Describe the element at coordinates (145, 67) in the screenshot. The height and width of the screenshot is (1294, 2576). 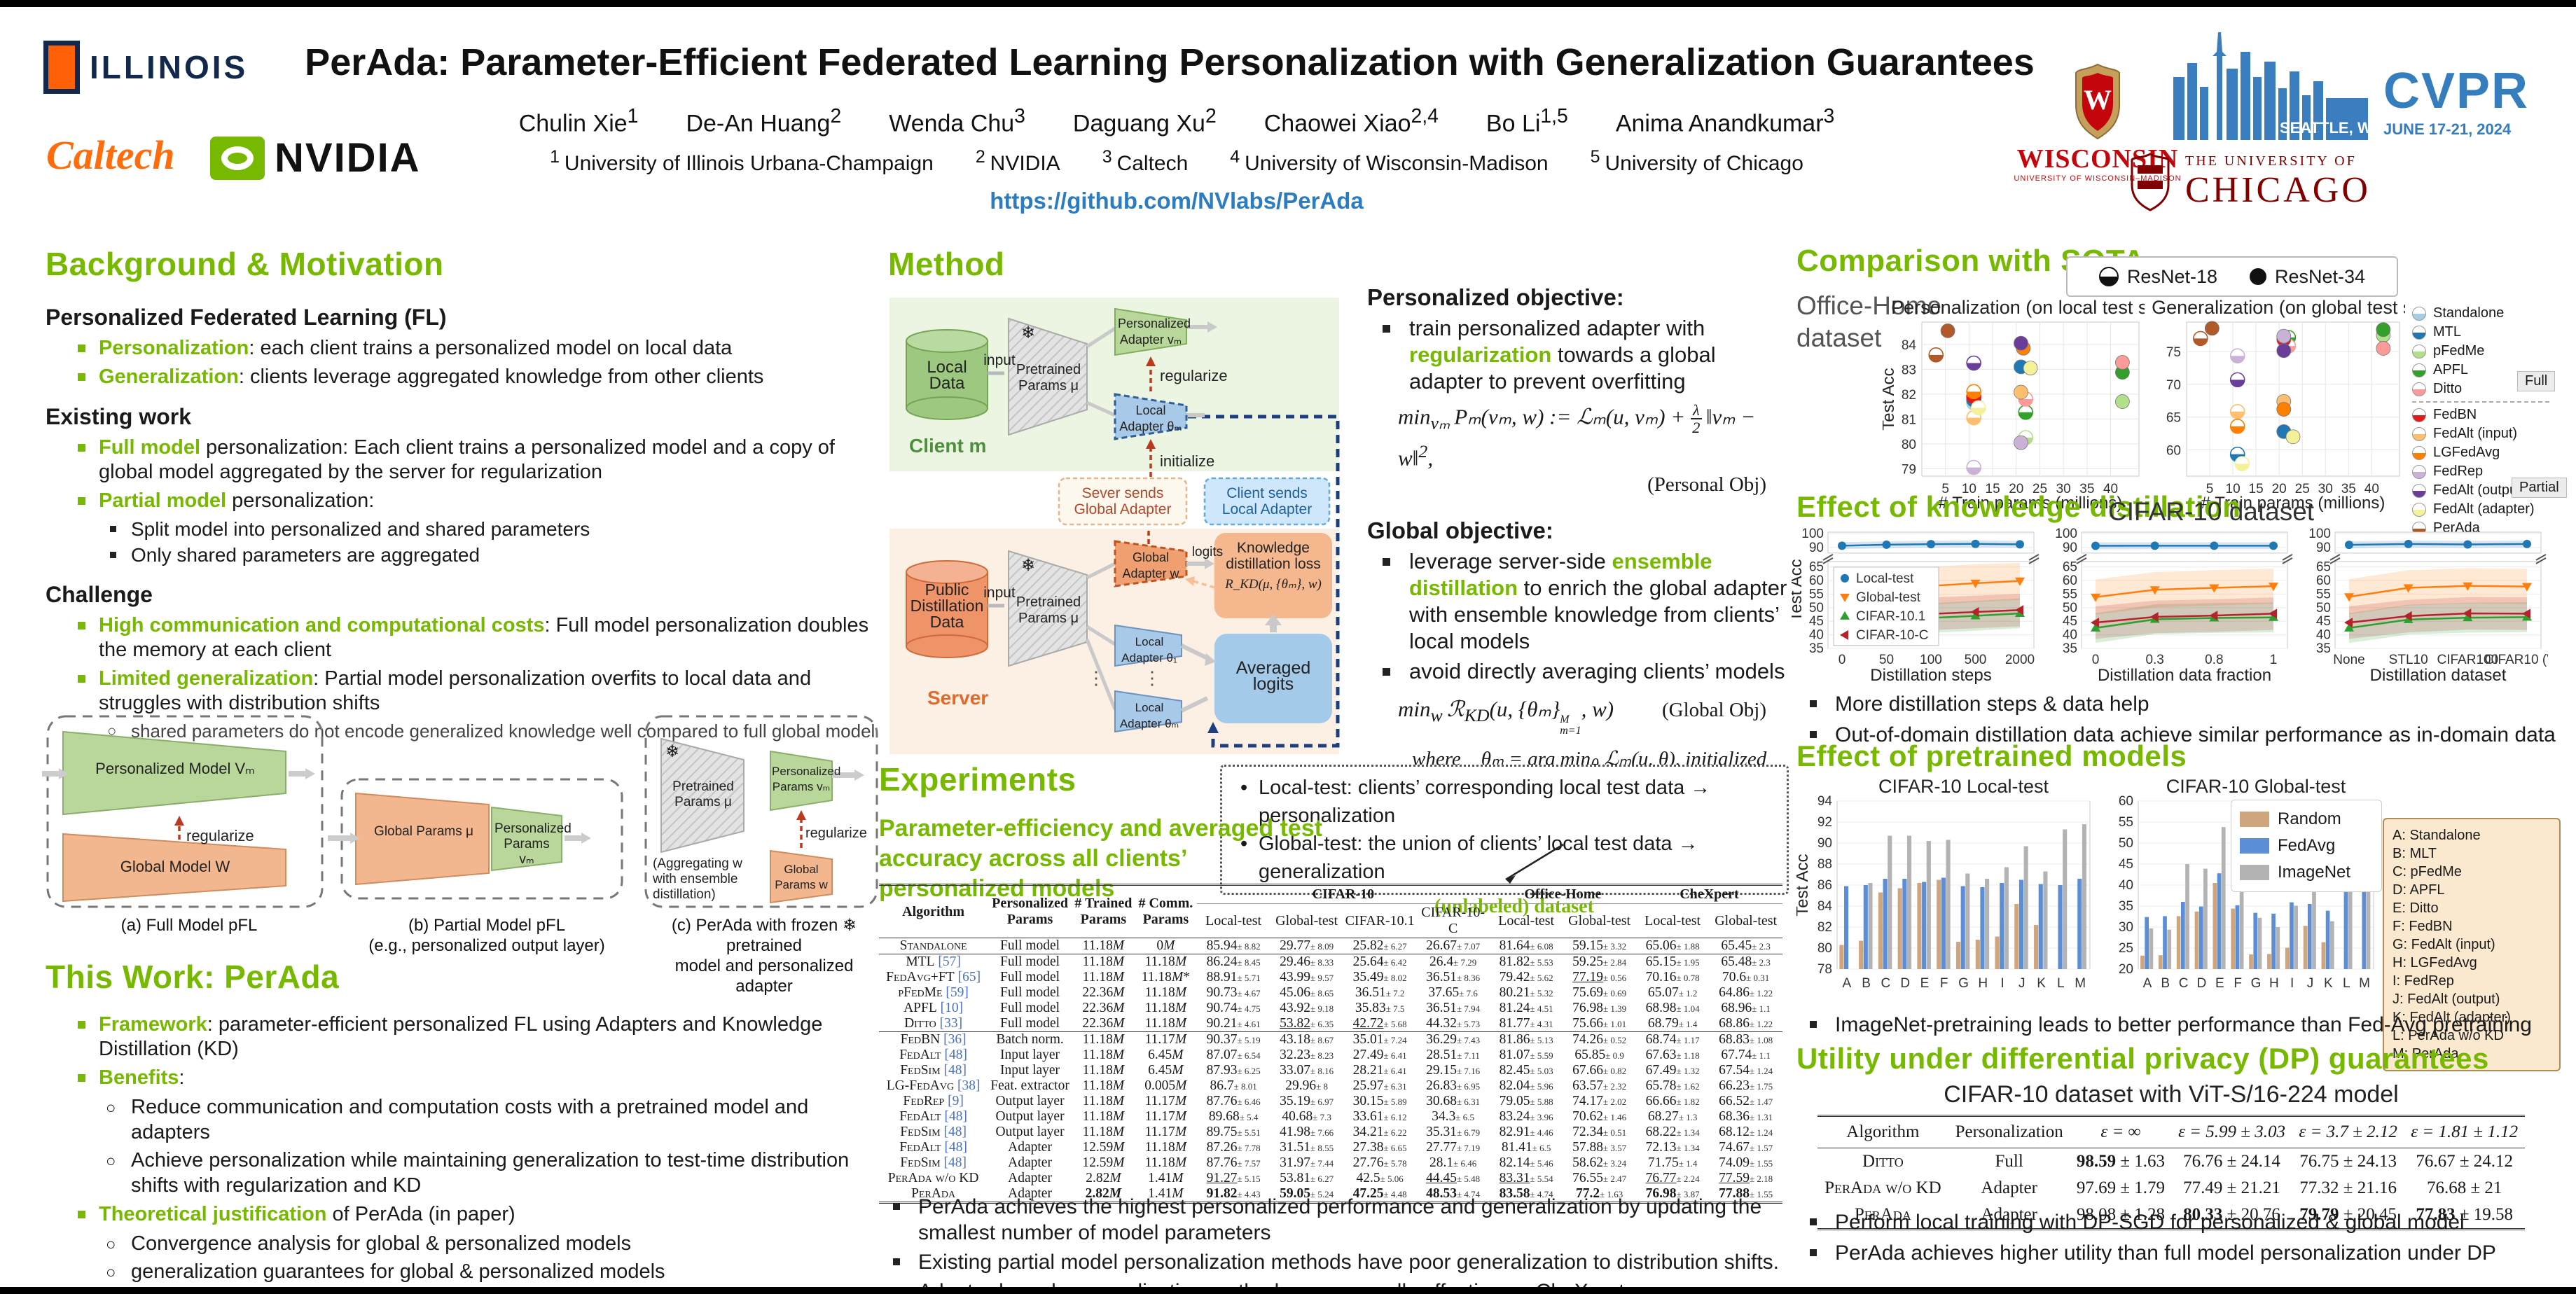
I see `illinois-logo: ILLINOIS` at that location.